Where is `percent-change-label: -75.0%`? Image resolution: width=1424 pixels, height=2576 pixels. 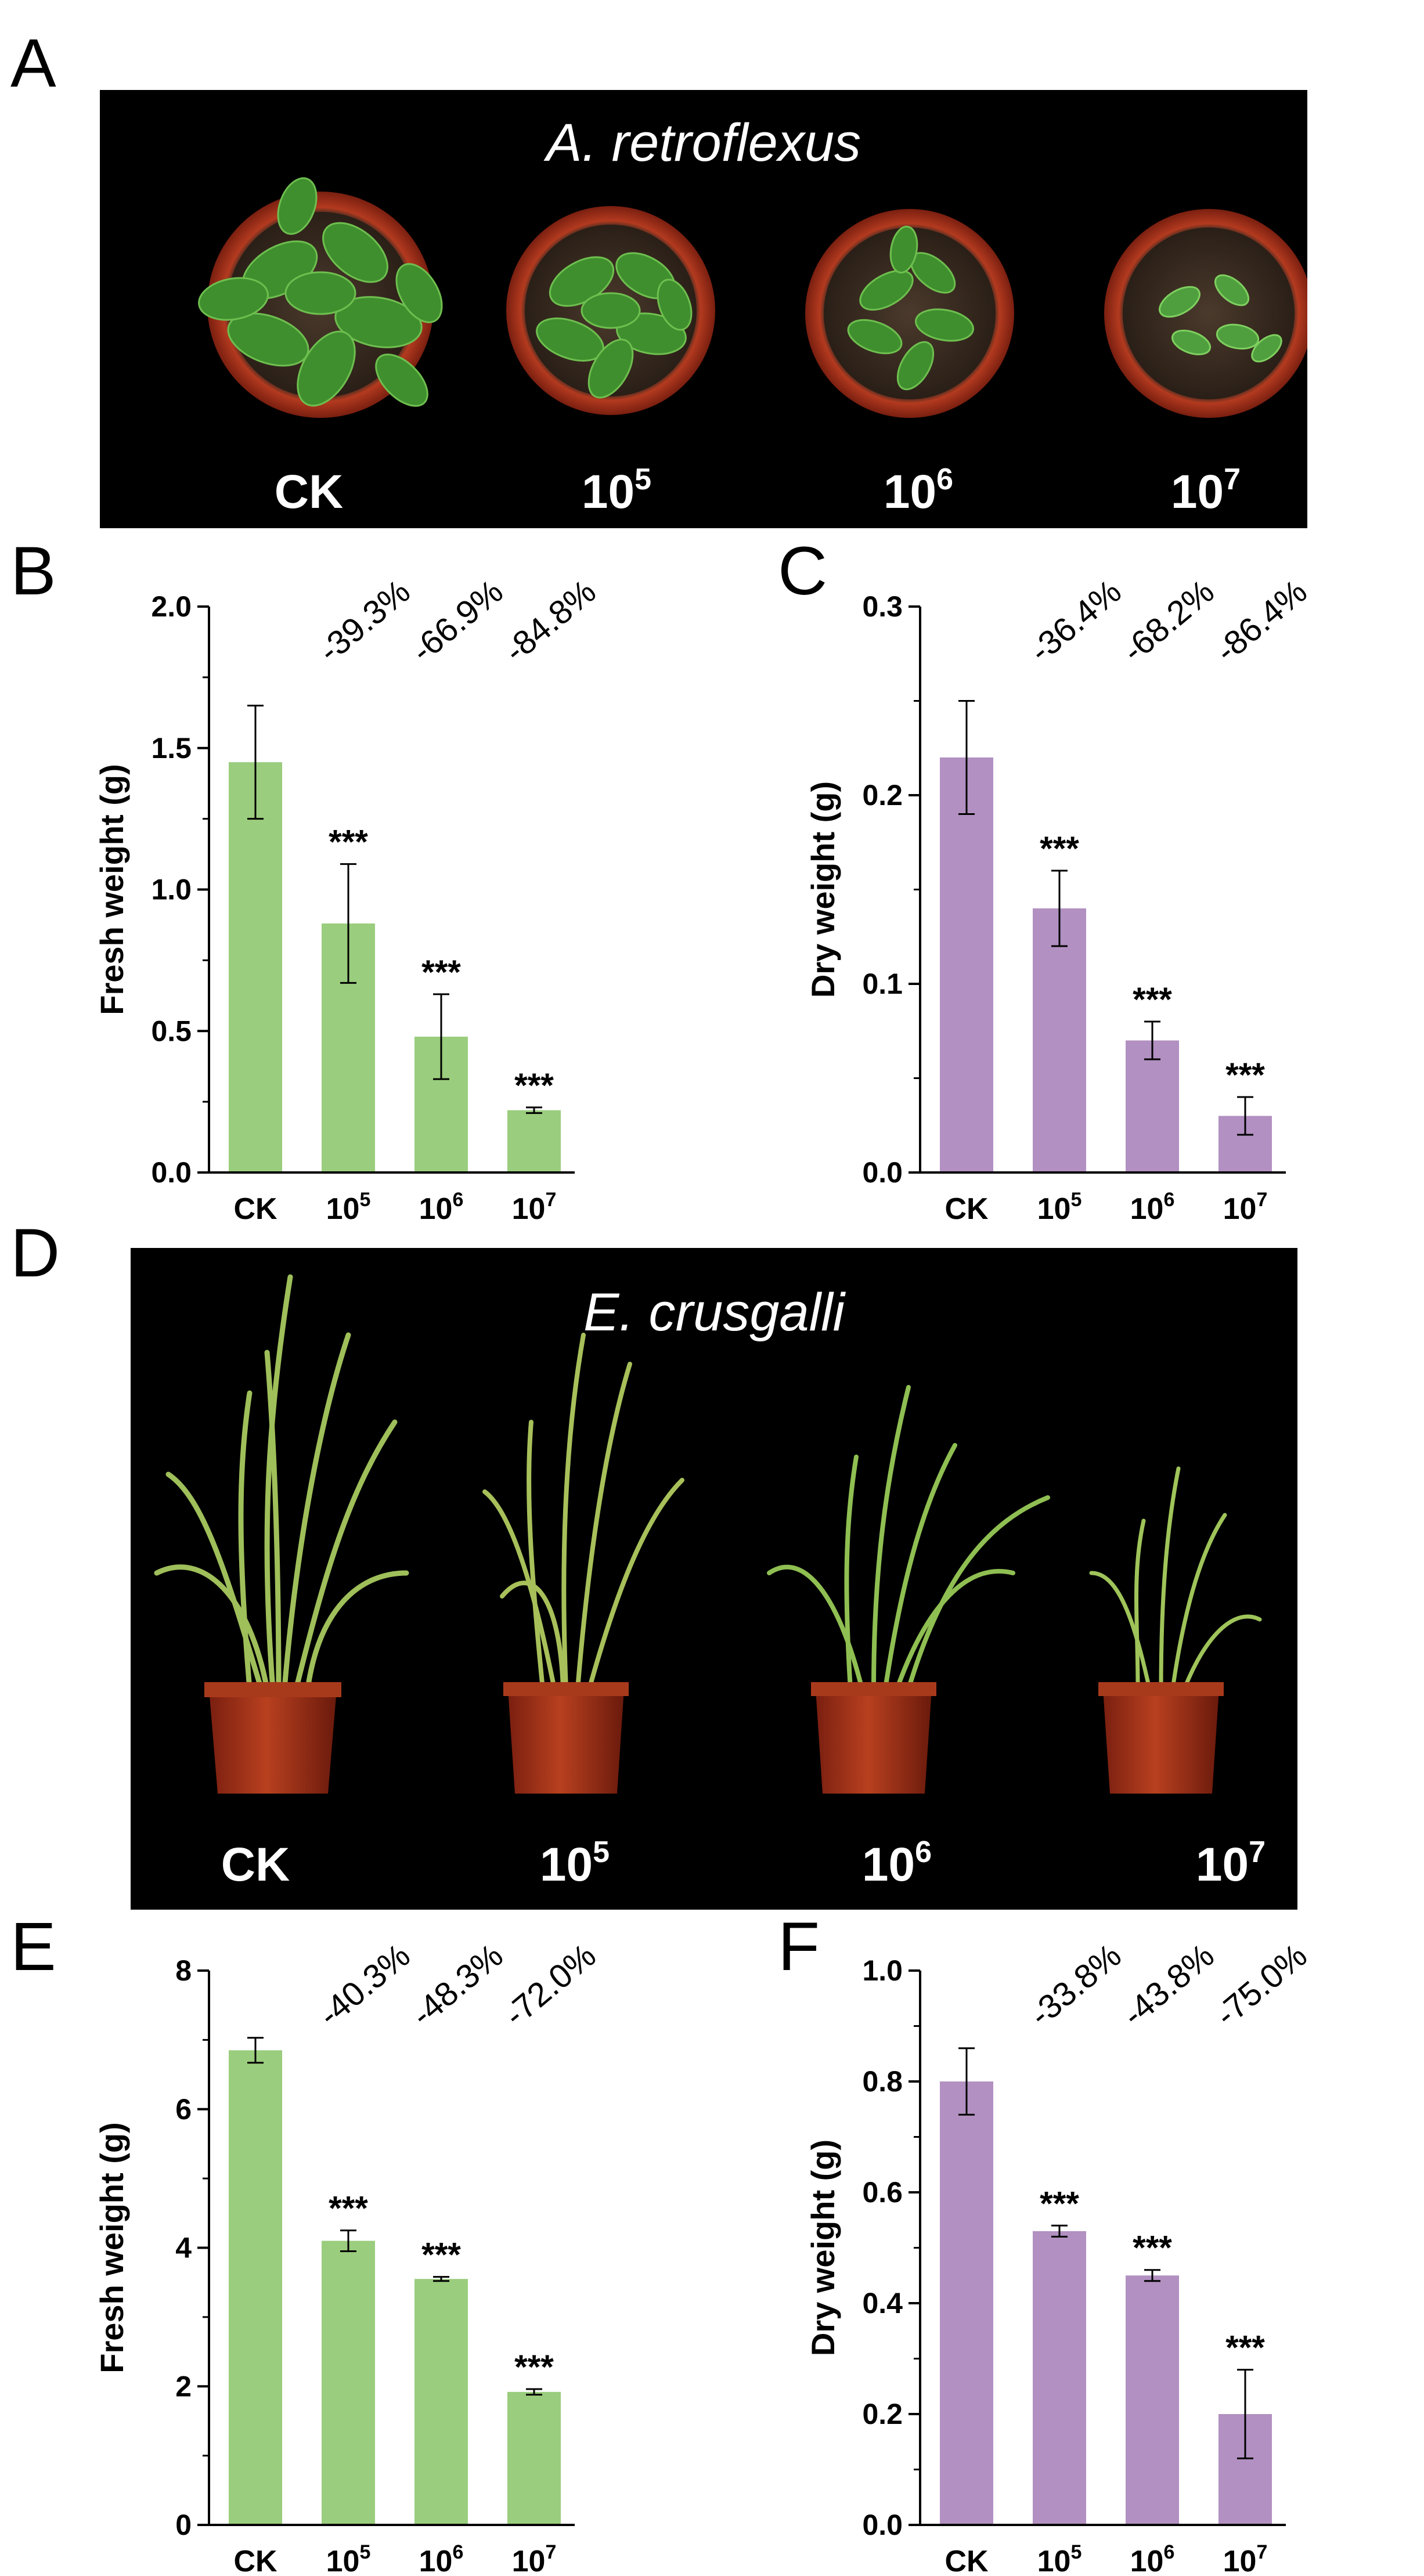
percent-change-label: -75.0% is located at coordinates (1261, 1985).